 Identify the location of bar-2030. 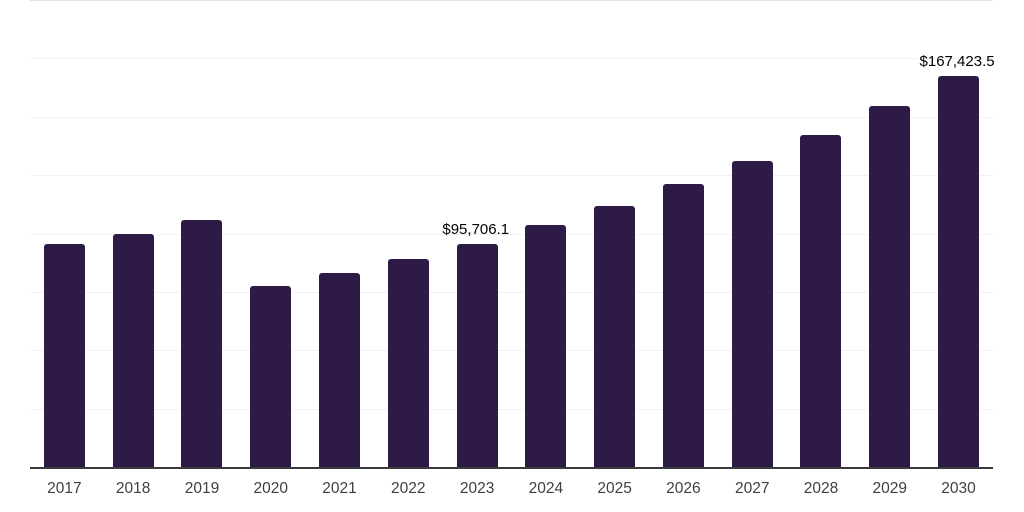
(959, 271).